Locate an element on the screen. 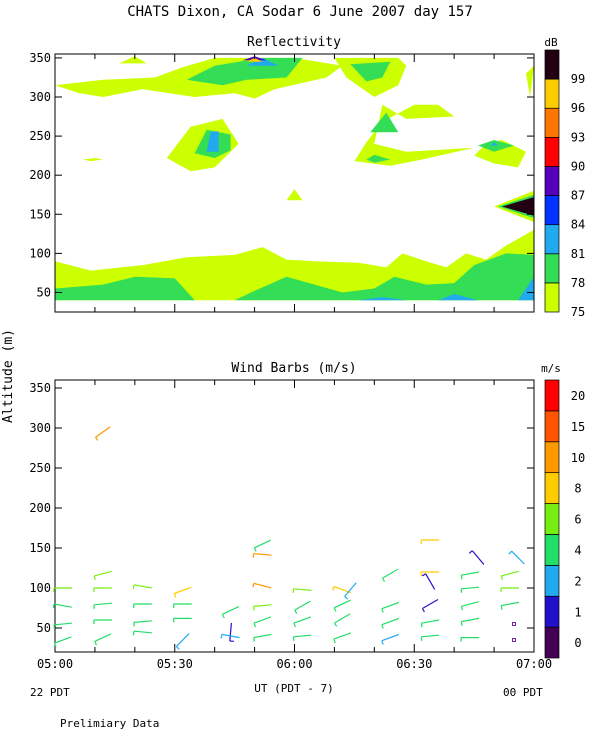 This screenshot has height=754, width=600. right-time-note: 00 PDT is located at coordinates (523, 692).